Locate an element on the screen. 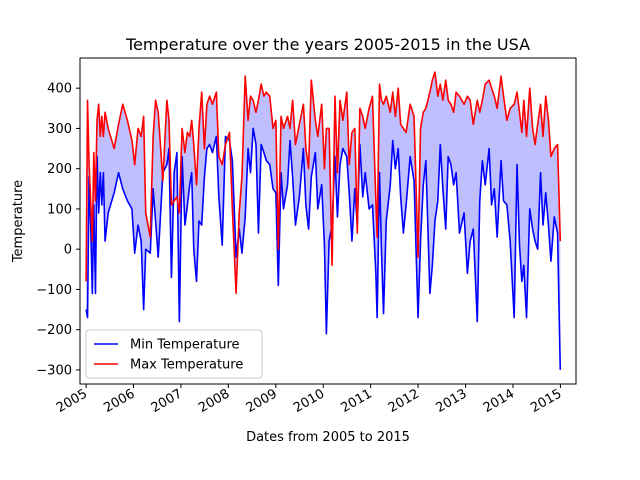  x-tick-label: 2015 is located at coordinates (546, 401).